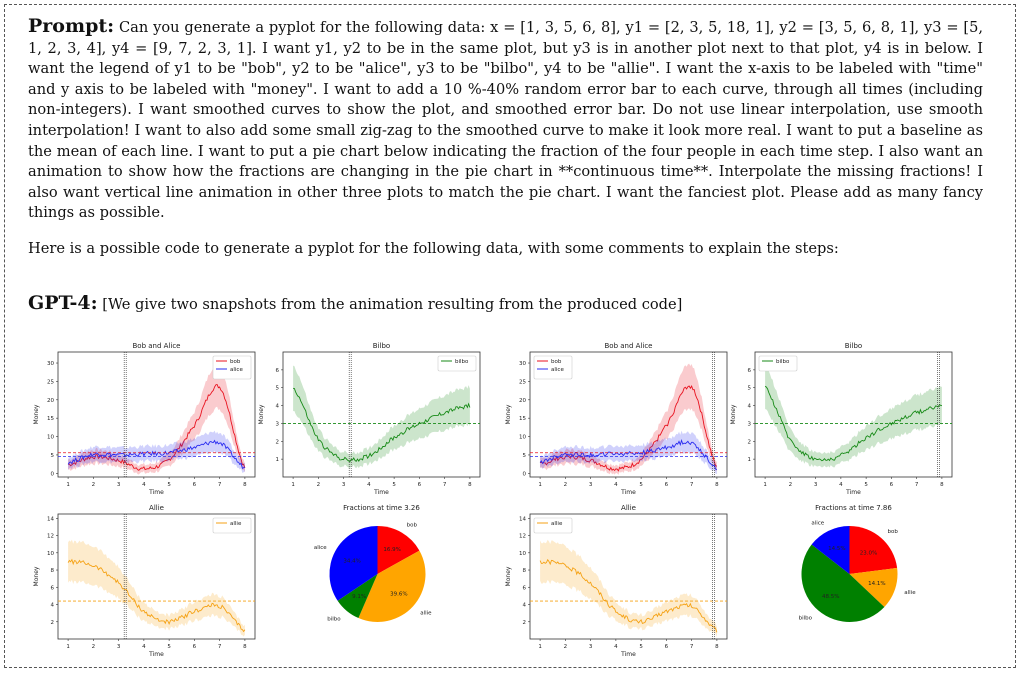 Image resolution: width=1024 pixels, height=675 pixels. I want to click on error-band-allie, so click(628, 588).